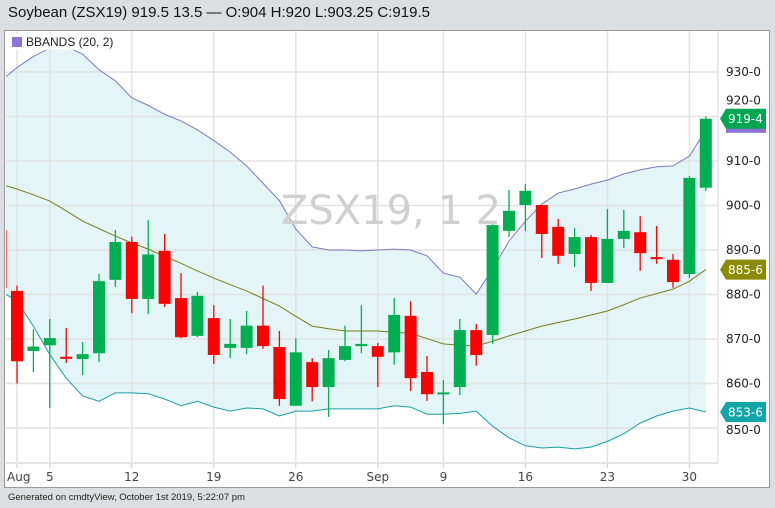  Describe the element at coordinates (50, 477) in the screenshot. I see `x-tick-label: 5` at that location.